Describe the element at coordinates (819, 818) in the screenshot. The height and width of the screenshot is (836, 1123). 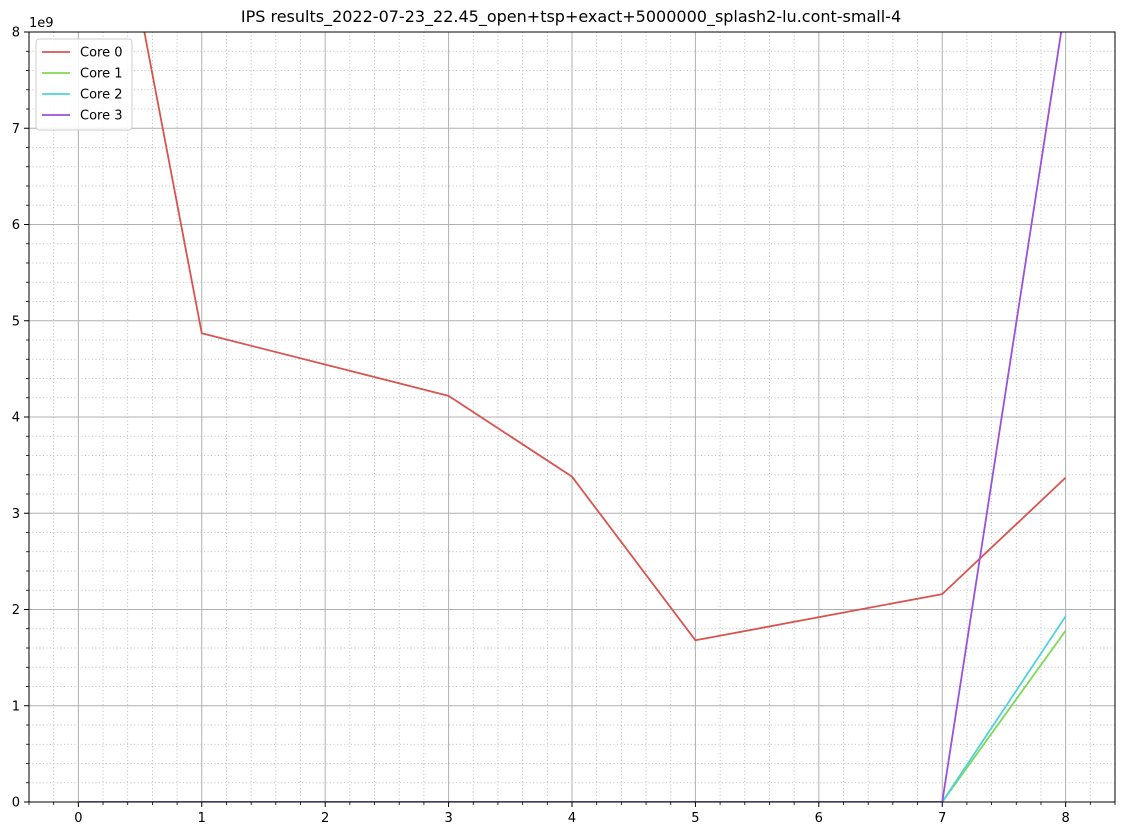
I see `x-tick-label: 6` at that location.